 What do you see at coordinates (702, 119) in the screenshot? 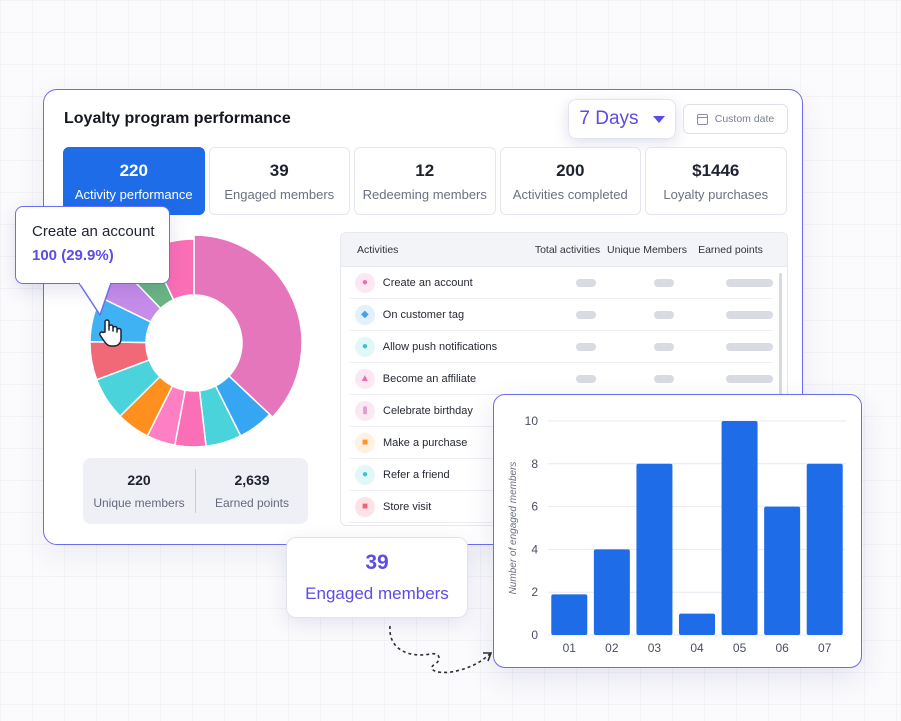
I see `calendar-icon` at bounding box center [702, 119].